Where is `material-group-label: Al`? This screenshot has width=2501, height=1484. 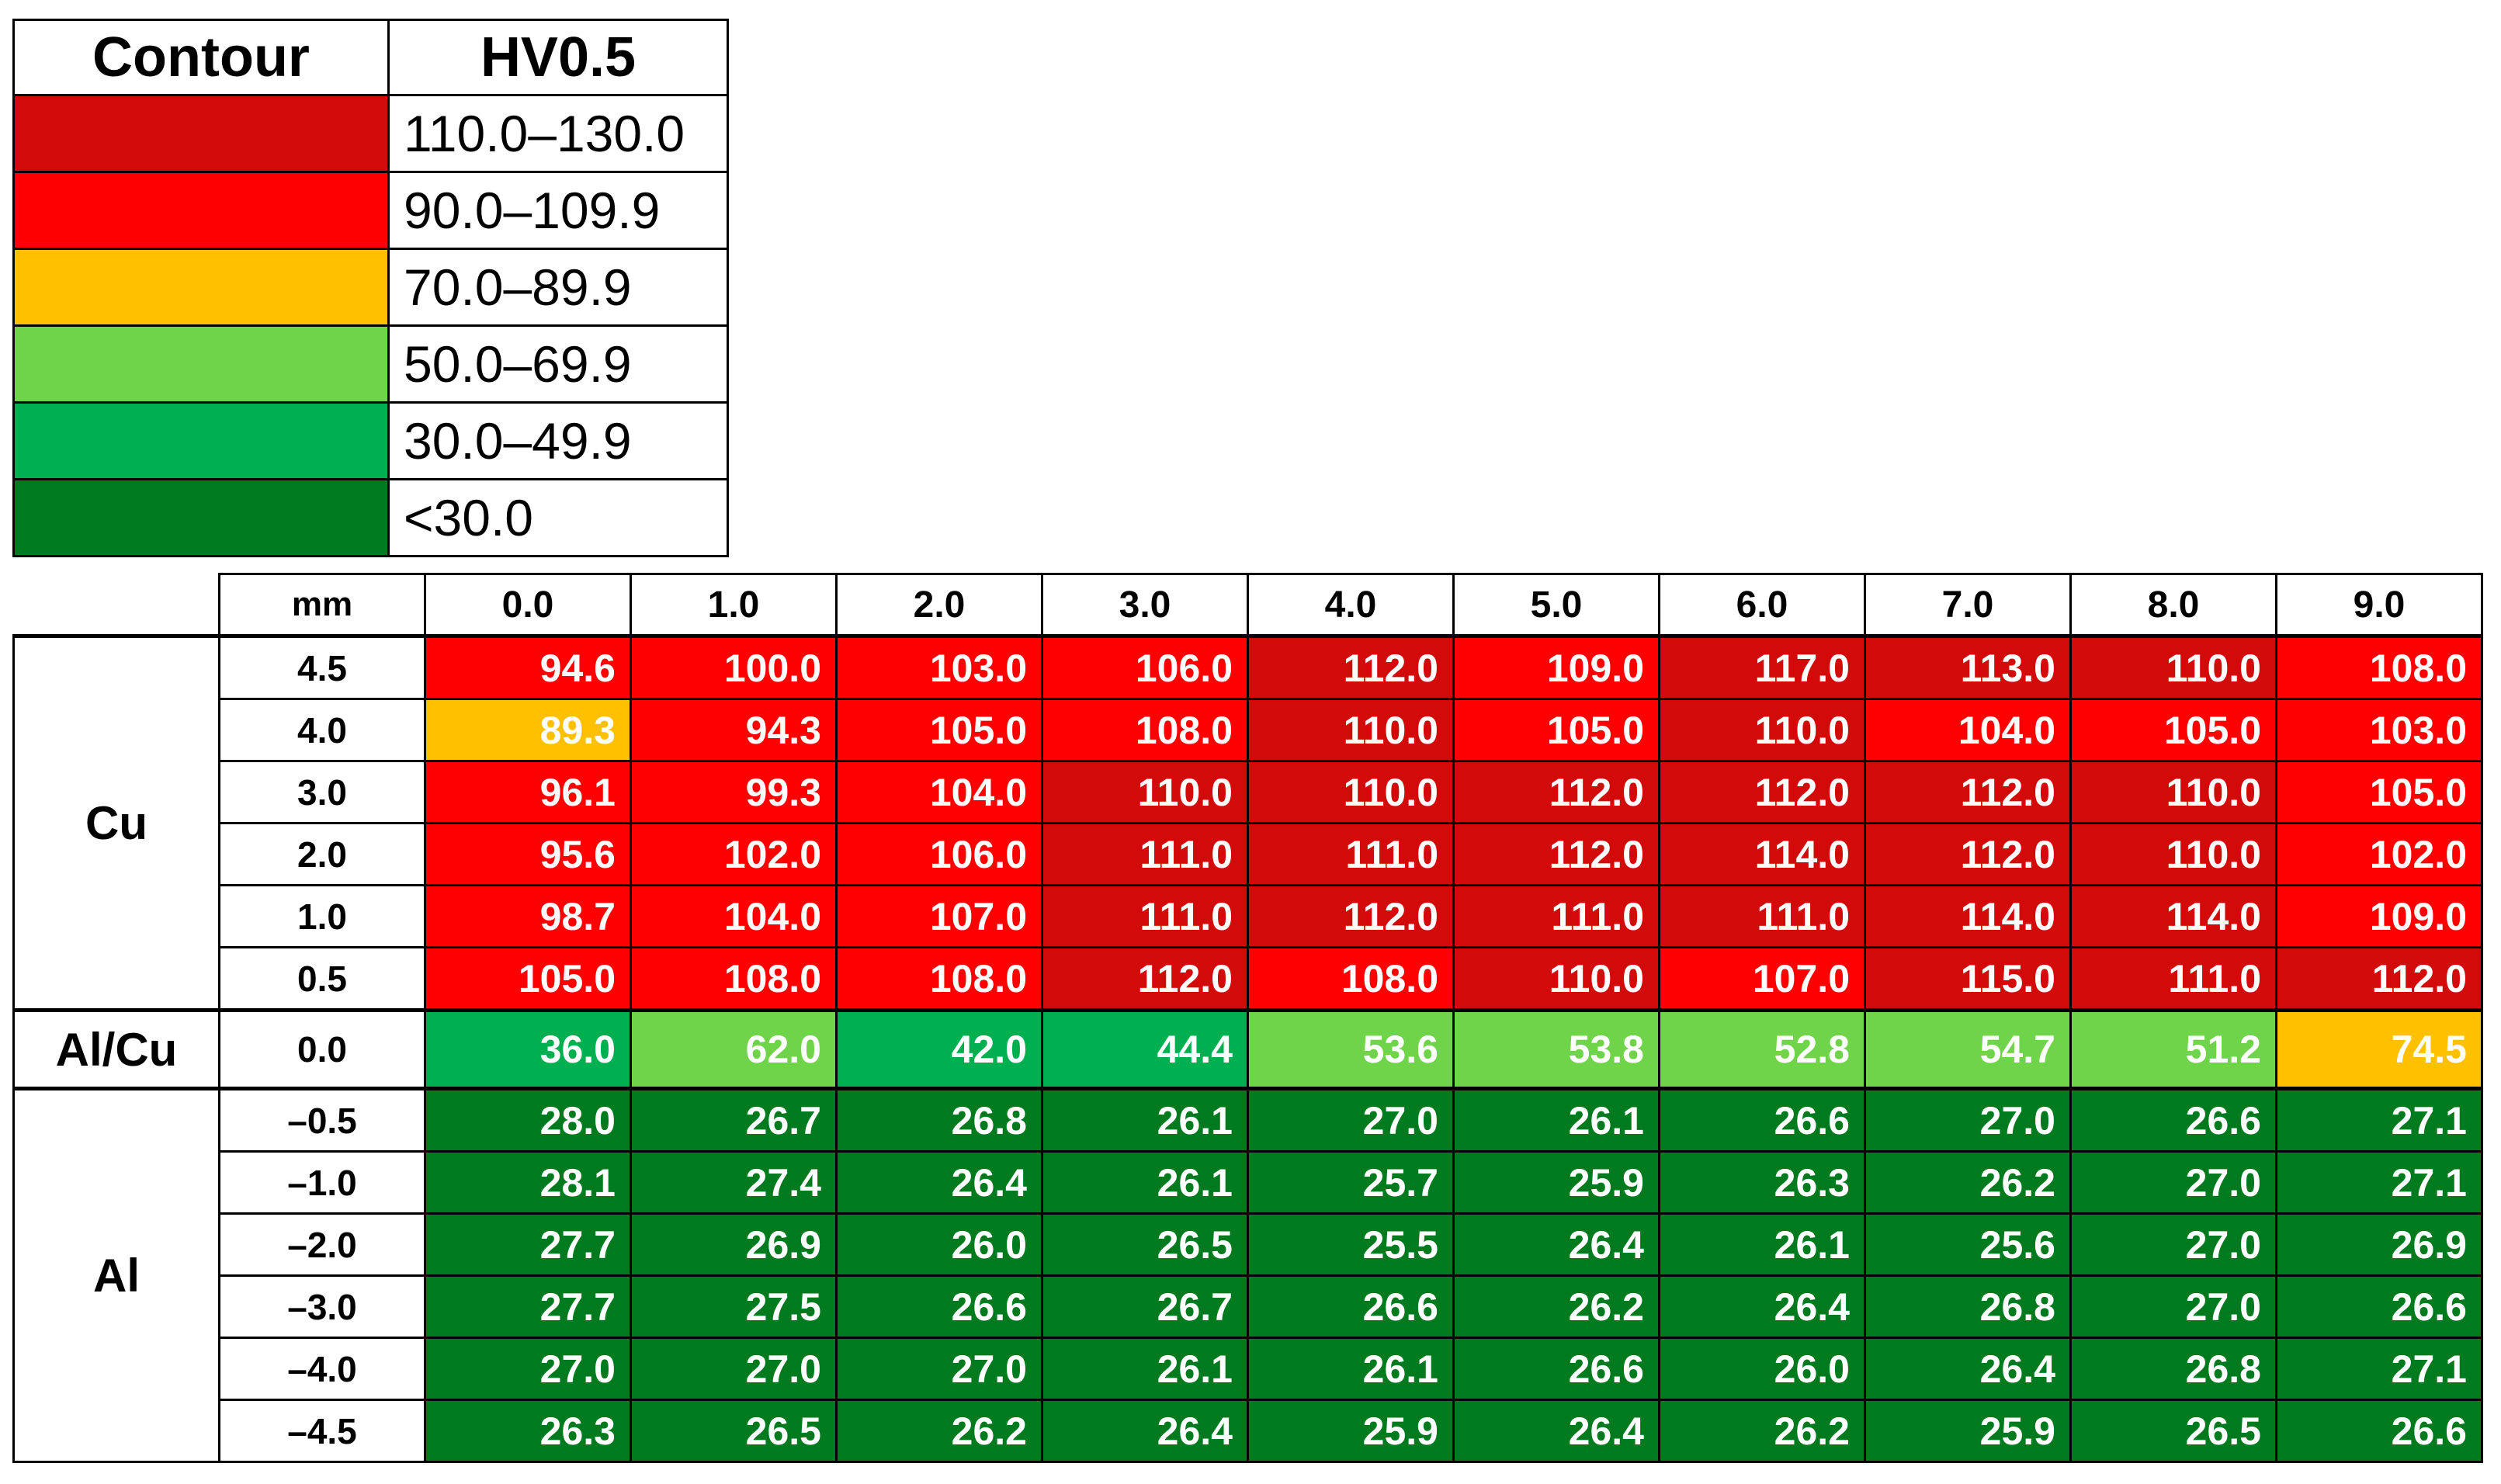
material-group-label: Al is located at coordinates (116, 1275).